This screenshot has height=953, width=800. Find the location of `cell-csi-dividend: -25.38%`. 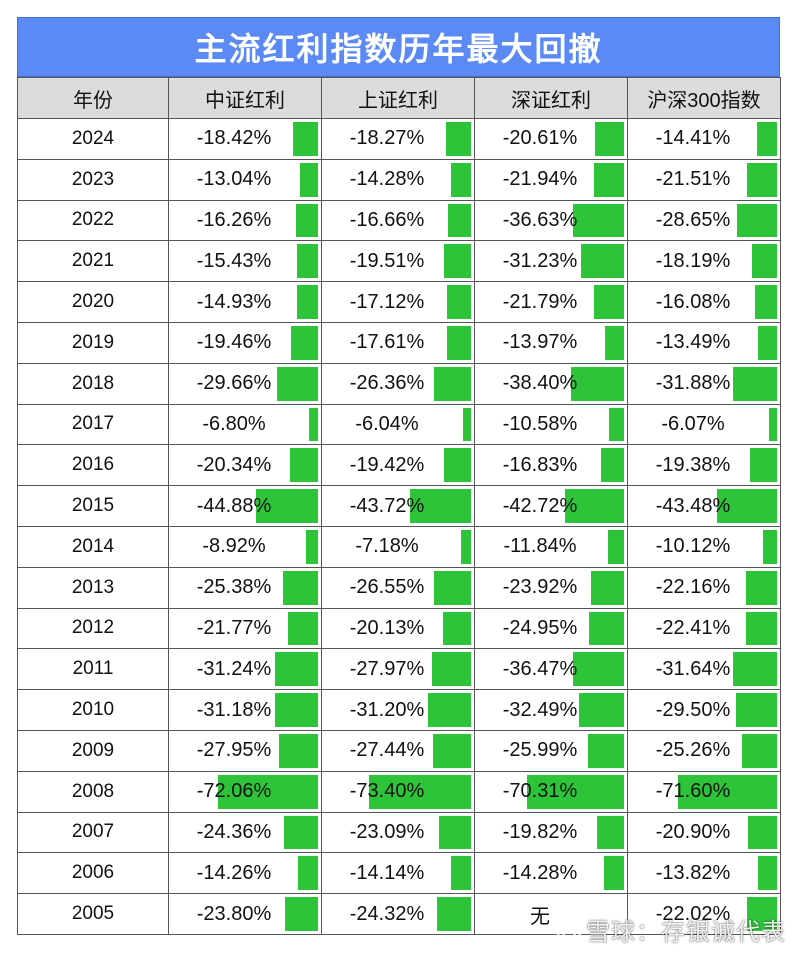

cell-csi-dividend: -25.38% is located at coordinates (245, 587).